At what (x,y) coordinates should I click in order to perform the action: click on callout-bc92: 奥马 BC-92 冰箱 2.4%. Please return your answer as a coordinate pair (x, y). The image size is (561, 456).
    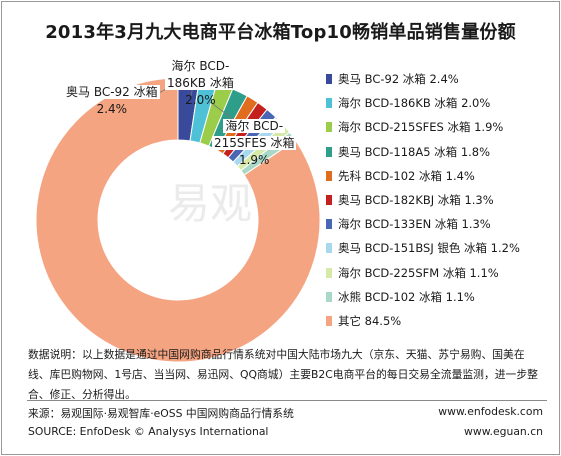
    Looking at the image, I should click on (112, 101).